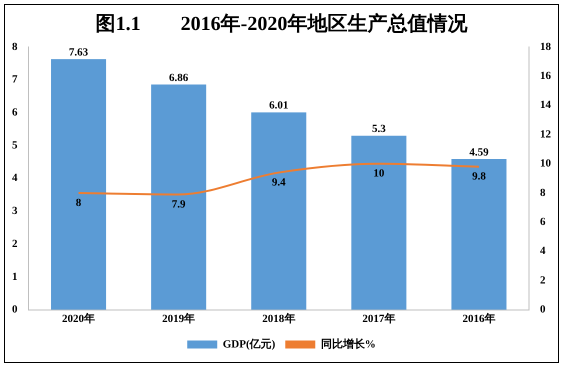 The width and height of the screenshot is (565, 369). What do you see at coordinates (179, 78) in the screenshot?
I see `data-label: 6.86` at bounding box center [179, 78].